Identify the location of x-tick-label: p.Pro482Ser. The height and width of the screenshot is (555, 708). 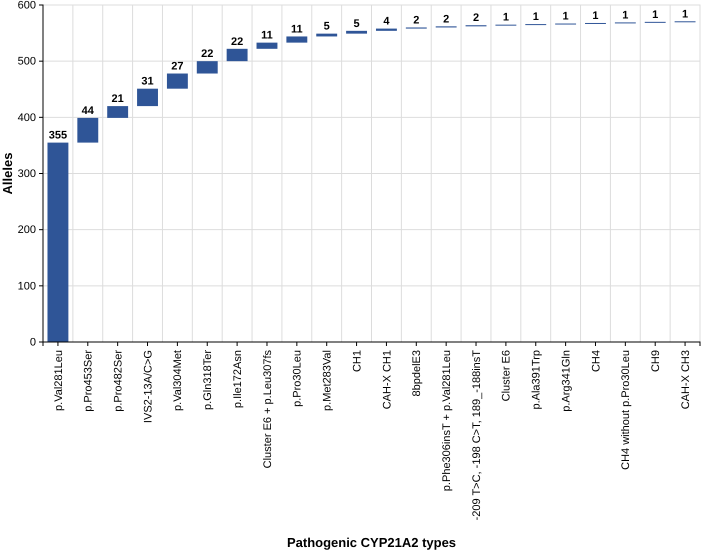
(118, 381).